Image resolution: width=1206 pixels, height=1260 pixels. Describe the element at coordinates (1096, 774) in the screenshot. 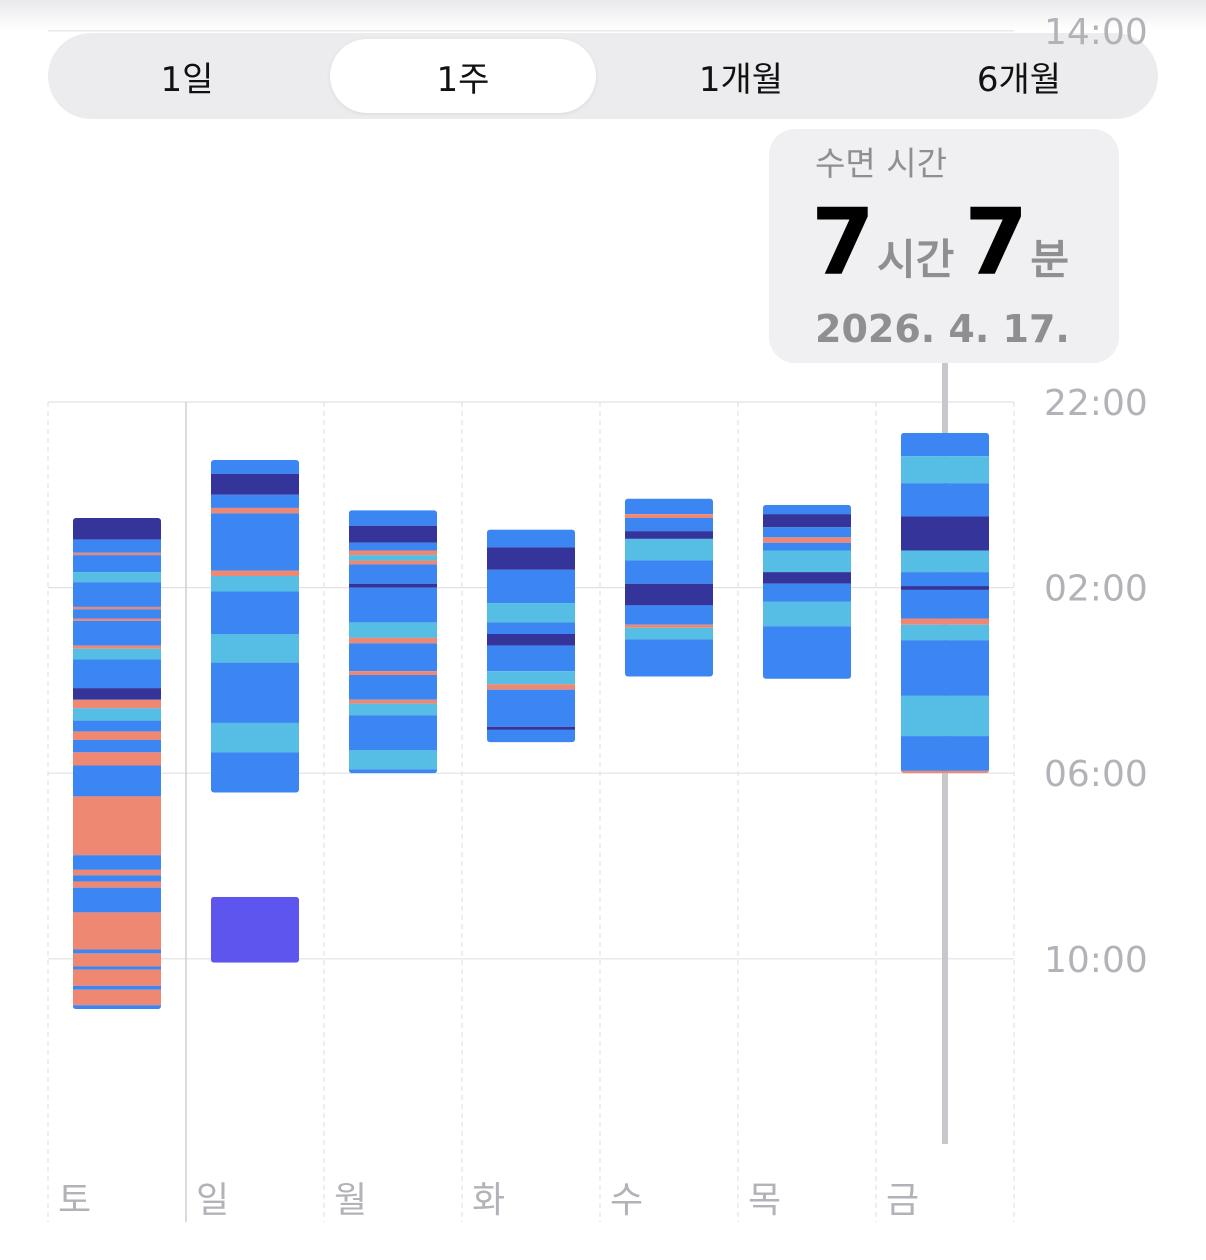

I see `y-tick-label: 06:00` at that location.